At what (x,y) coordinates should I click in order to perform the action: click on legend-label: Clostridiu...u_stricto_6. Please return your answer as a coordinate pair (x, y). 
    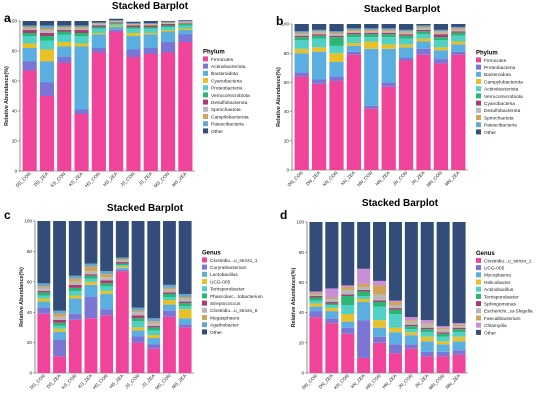
    Looking at the image, I should click on (234, 311).